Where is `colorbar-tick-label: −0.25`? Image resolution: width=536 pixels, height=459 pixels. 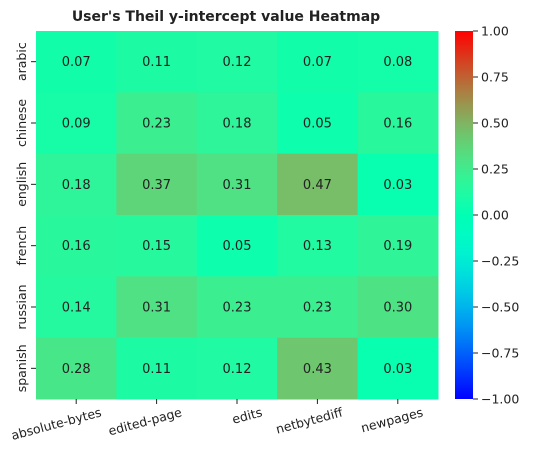 colorbar-tick-label: −0.25 is located at coordinates (500, 261).